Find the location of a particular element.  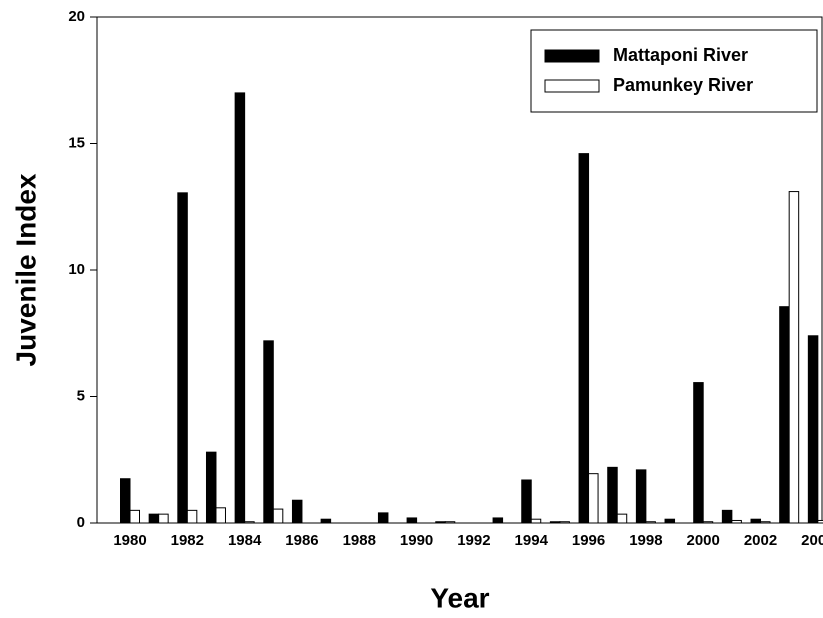

legend-label: Mattaponi River is located at coordinates (680, 55).